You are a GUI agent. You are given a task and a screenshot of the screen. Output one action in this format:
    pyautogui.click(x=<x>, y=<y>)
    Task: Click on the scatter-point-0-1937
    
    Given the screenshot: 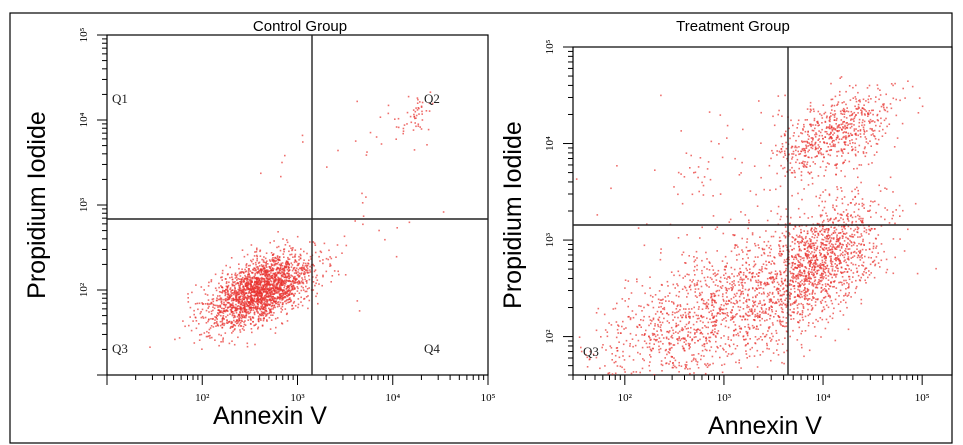 What is the action you would take?
    pyautogui.click(x=258, y=268)
    